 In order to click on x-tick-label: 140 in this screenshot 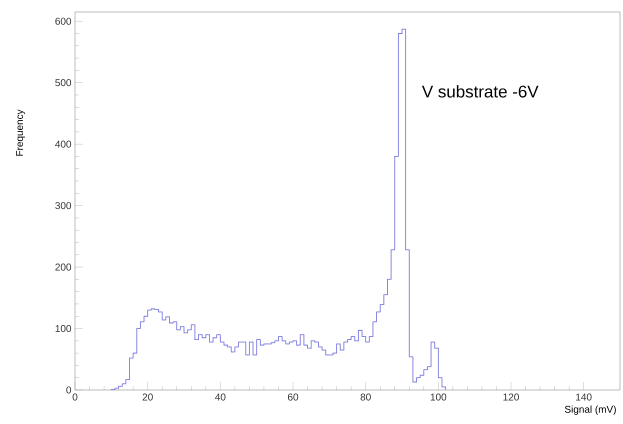, I will do `click(584, 397)`.